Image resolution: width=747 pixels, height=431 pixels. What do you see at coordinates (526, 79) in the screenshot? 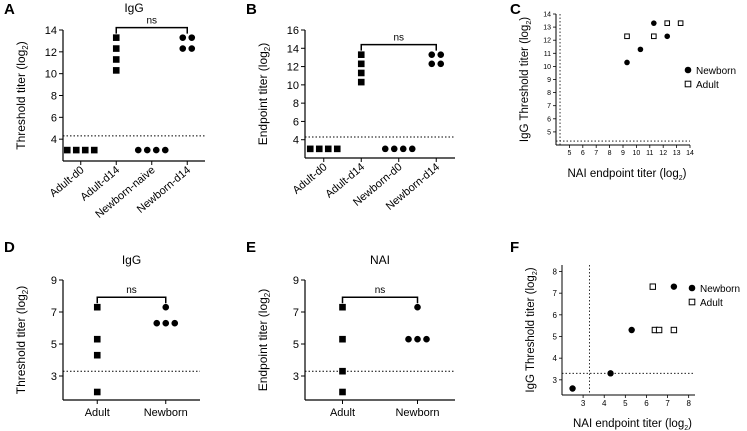
I see `y-axis-label: IgG Threshold titer (log2)` at bounding box center [526, 79].